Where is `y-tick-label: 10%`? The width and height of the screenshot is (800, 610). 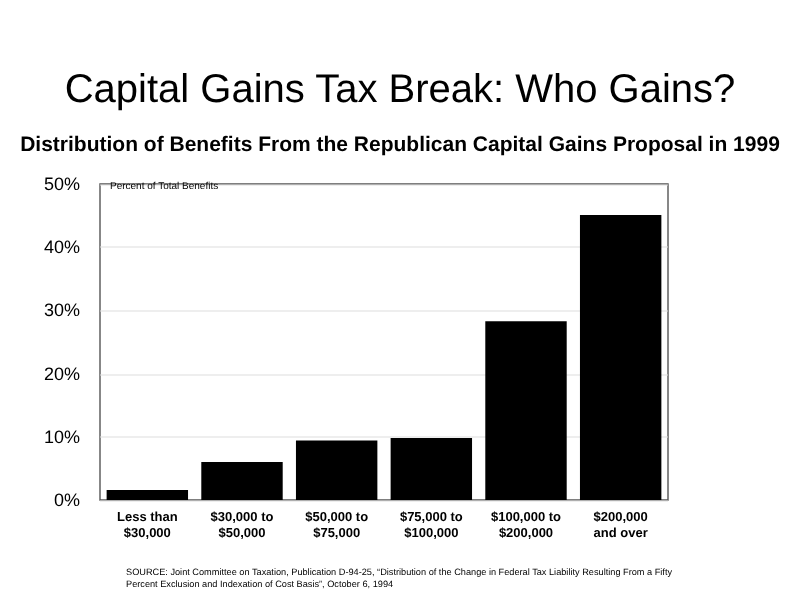
y-tick-label: 10% is located at coordinates (61, 436).